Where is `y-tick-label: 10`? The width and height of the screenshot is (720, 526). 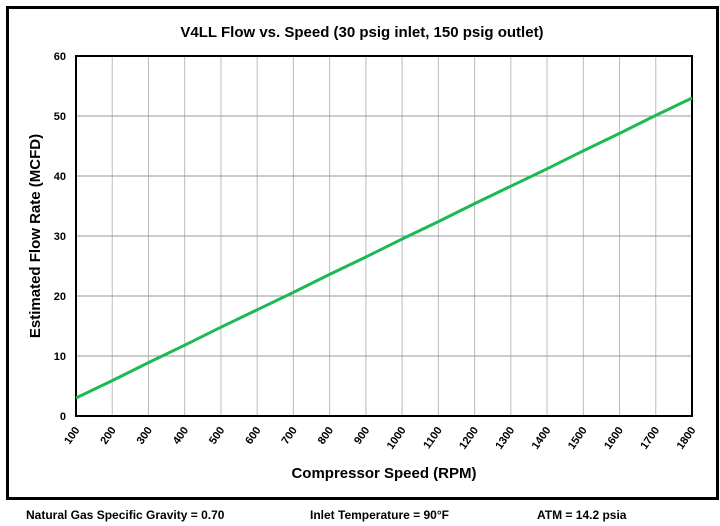 y-tick-label: 10 is located at coordinates (60, 357).